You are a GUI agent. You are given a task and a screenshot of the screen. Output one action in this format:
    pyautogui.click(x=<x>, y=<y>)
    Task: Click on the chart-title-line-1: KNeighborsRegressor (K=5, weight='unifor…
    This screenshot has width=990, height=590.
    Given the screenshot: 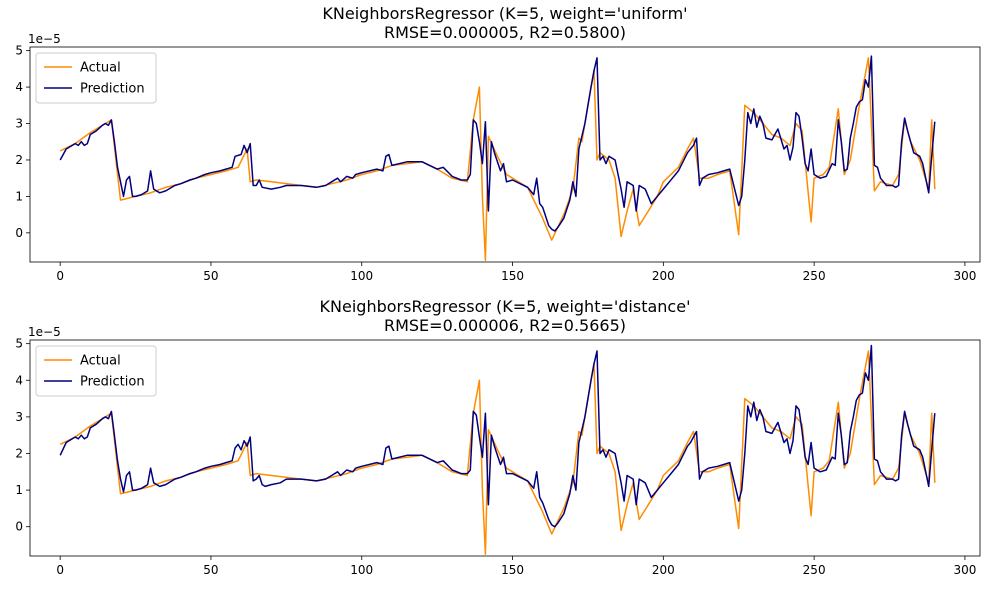 What is the action you would take?
    pyautogui.click(x=504, y=13)
    